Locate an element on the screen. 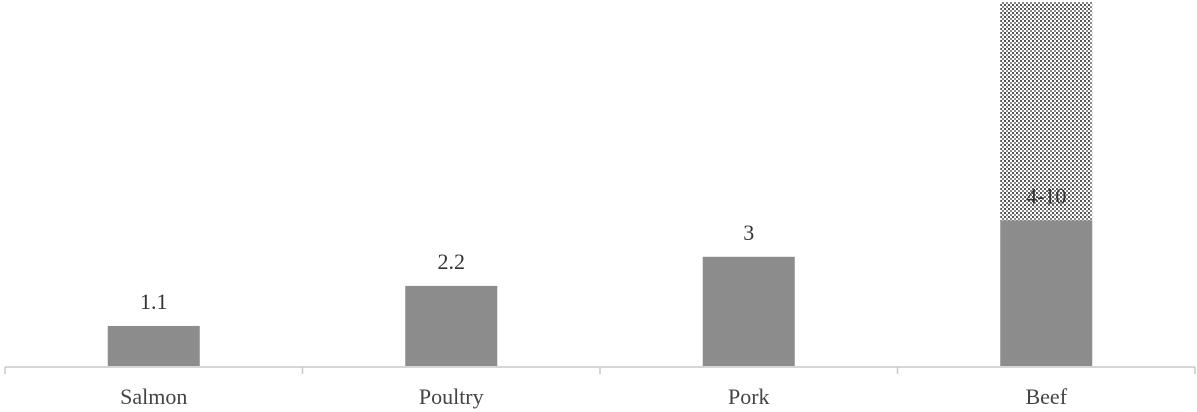 This screenshot has width=1197, height=412. bar-beef is located at coordinates (1046, 293).